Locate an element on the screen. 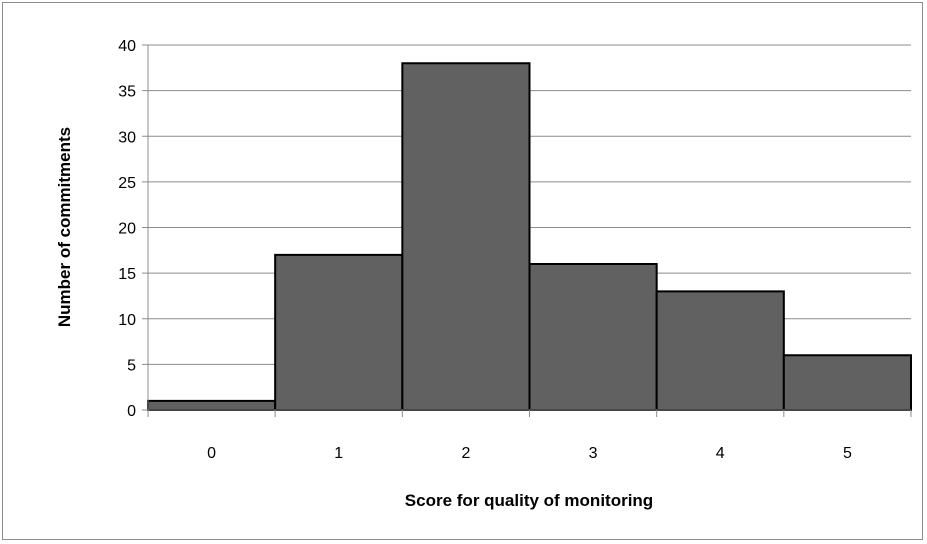  x-tick-label: 4 is located at coordinates (720, 453).